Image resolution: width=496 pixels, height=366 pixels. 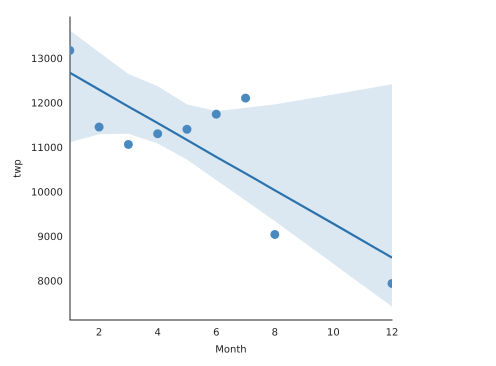 What do you see at coordinates (99, 333) in the screenshot?
I see `x-tick-label: 2` at bounding box center [99, 333].